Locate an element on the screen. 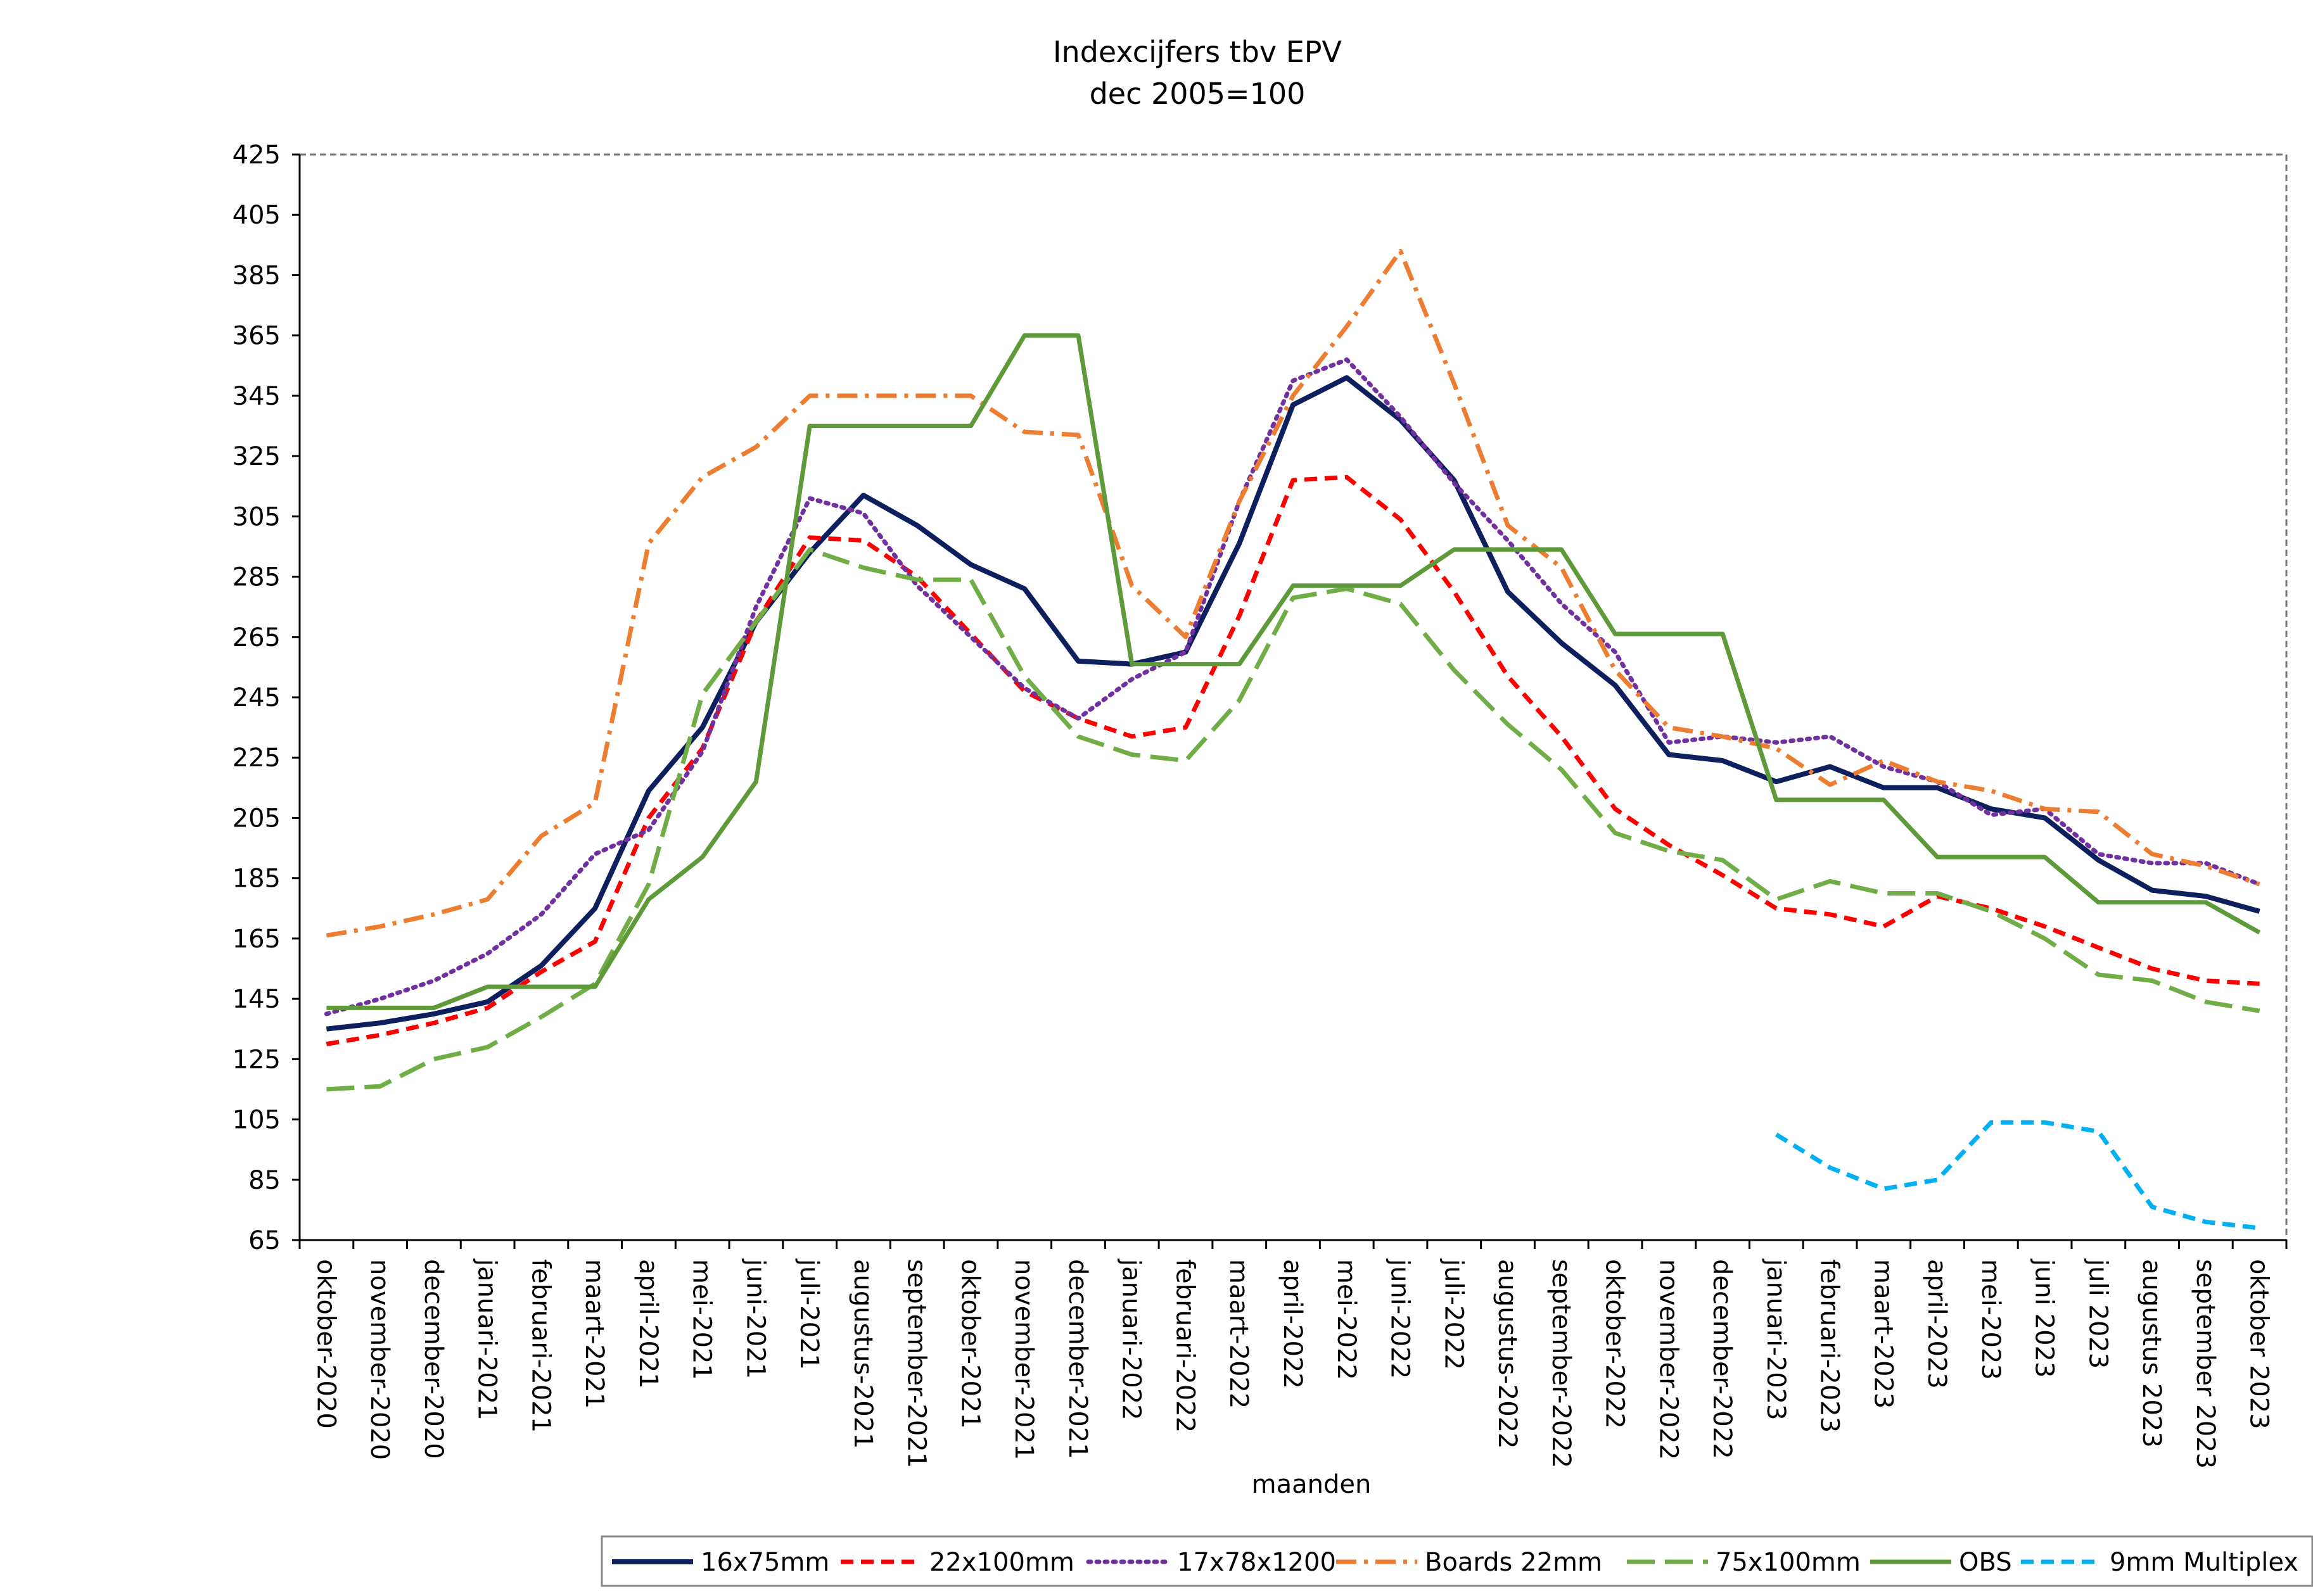  x-tick-label: maart-2022 is located at coordinates (1238, 1334).